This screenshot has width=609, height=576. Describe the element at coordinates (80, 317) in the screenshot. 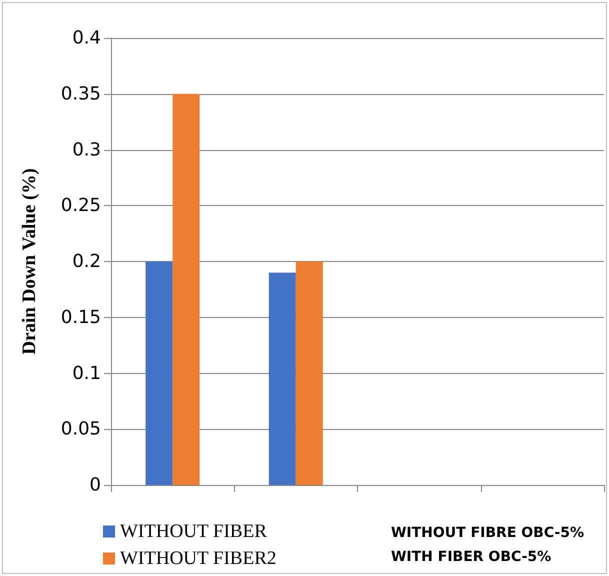

I see `y-tick-label: 0.15` at that location.